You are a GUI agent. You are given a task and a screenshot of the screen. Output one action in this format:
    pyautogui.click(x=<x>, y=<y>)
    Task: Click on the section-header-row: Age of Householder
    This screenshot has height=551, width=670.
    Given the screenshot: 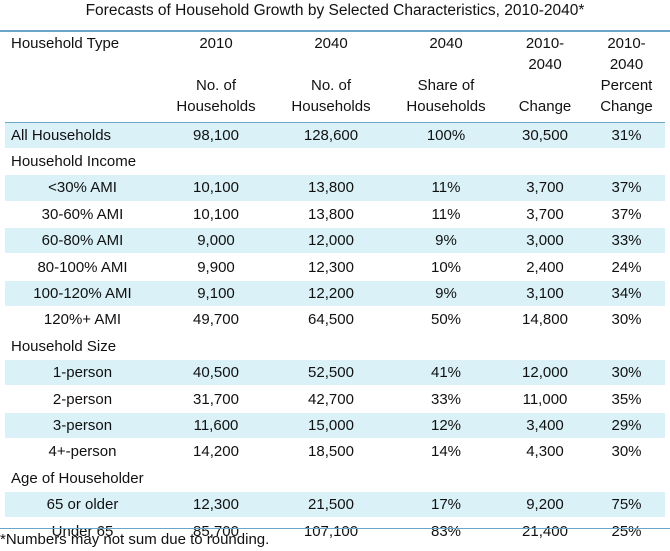 What is the action you would take?
    pyautogui.click(x=335, y=478)
    